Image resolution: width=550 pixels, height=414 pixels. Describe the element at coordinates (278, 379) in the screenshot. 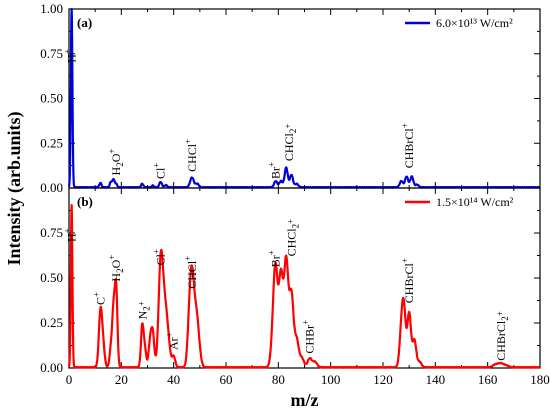

I see `x-tick-label: 80` at that location.